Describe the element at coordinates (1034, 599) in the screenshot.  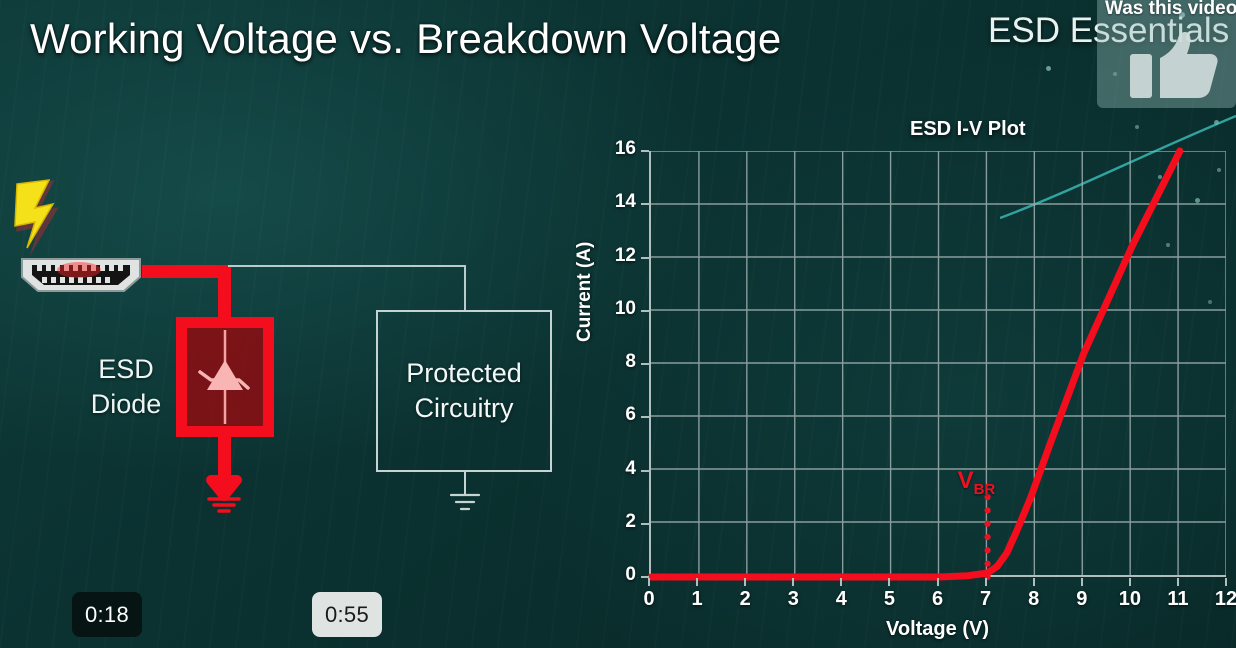
I see `chart-x-tick-label: 8` at that location.